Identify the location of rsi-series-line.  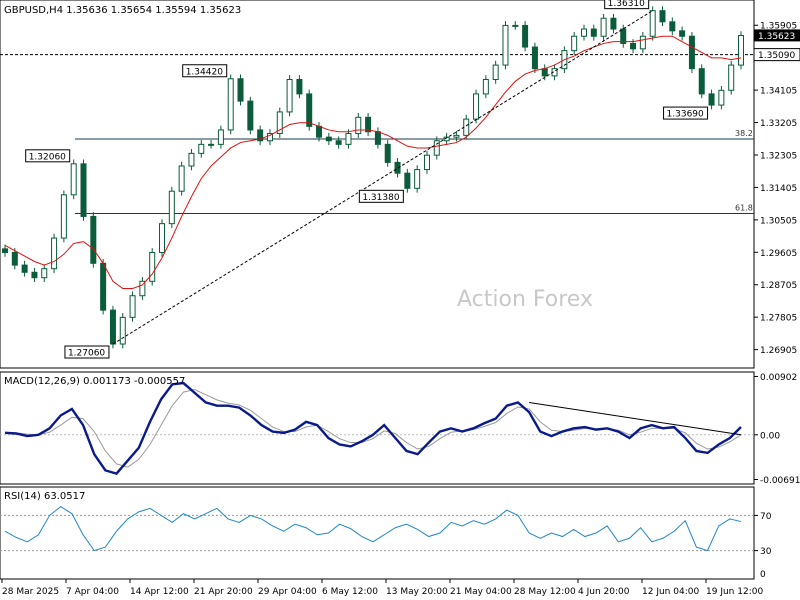
(373, 528).